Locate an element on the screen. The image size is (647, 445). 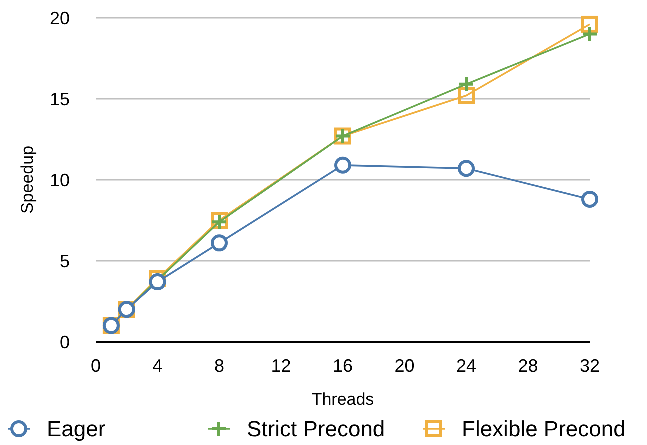
x-tick-label: 0 is located at coordinates (96, 366).